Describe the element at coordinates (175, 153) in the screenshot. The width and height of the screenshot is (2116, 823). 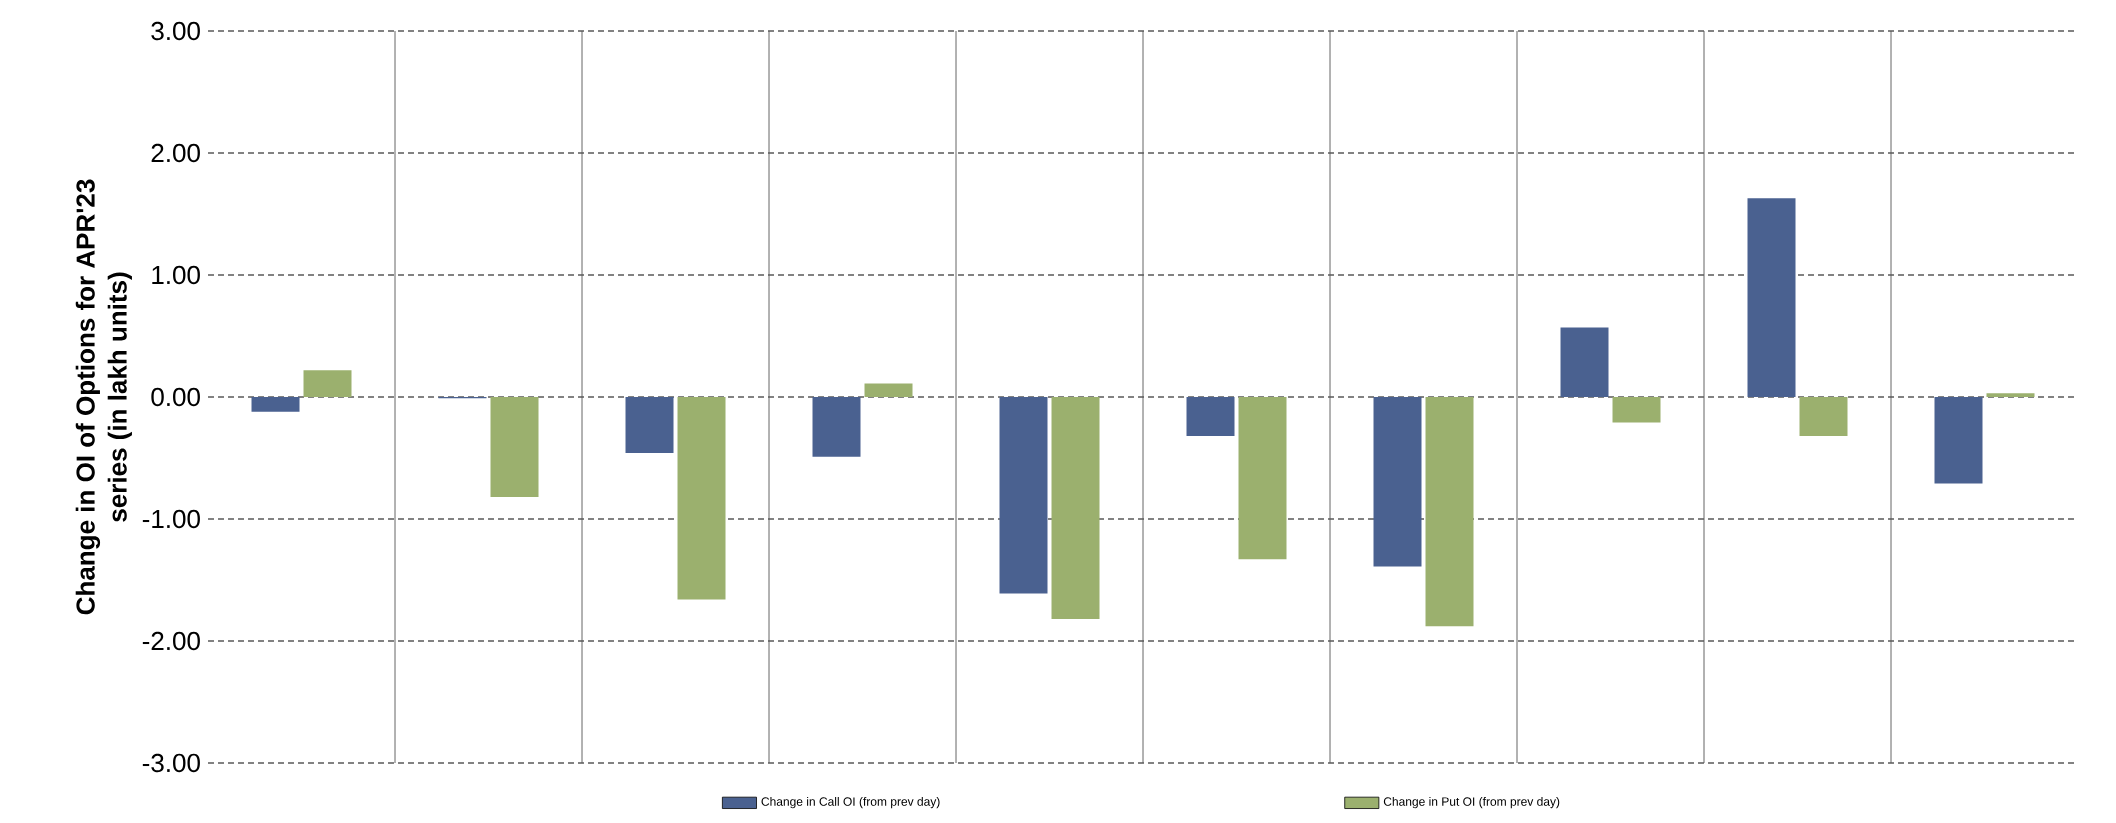
I see `y-tick-label: 2.00` at that location.